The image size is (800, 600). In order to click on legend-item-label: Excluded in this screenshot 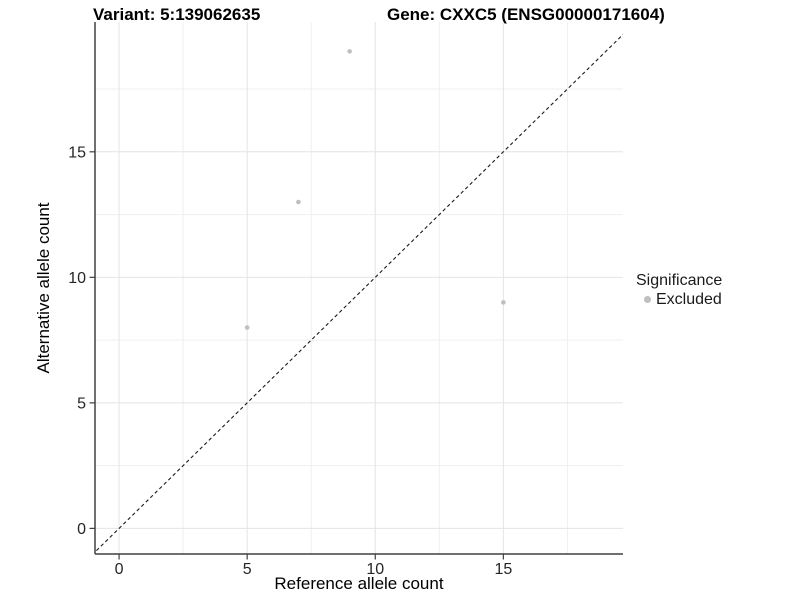, I will do `click(689, 299)`.